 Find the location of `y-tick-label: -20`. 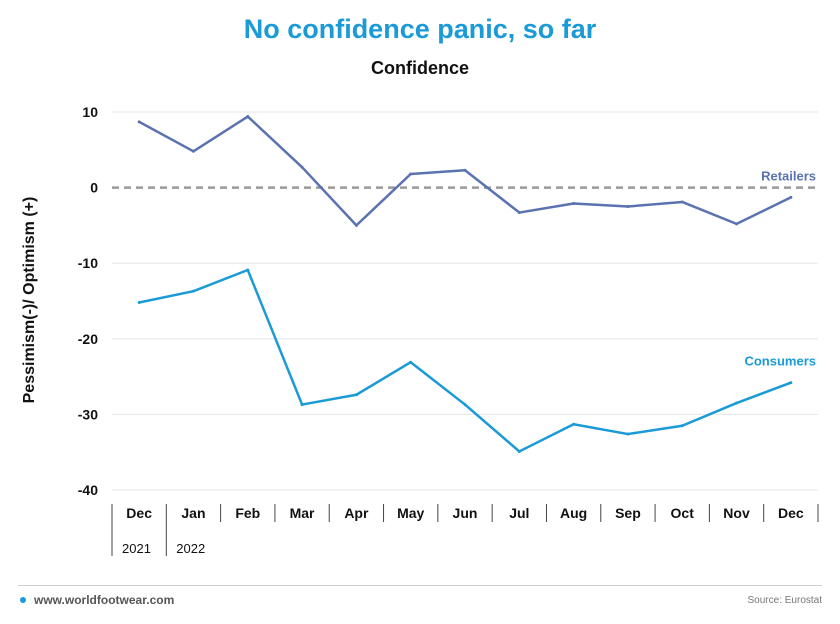

y-tick-label: -20 is located at coordinates (88, 339).